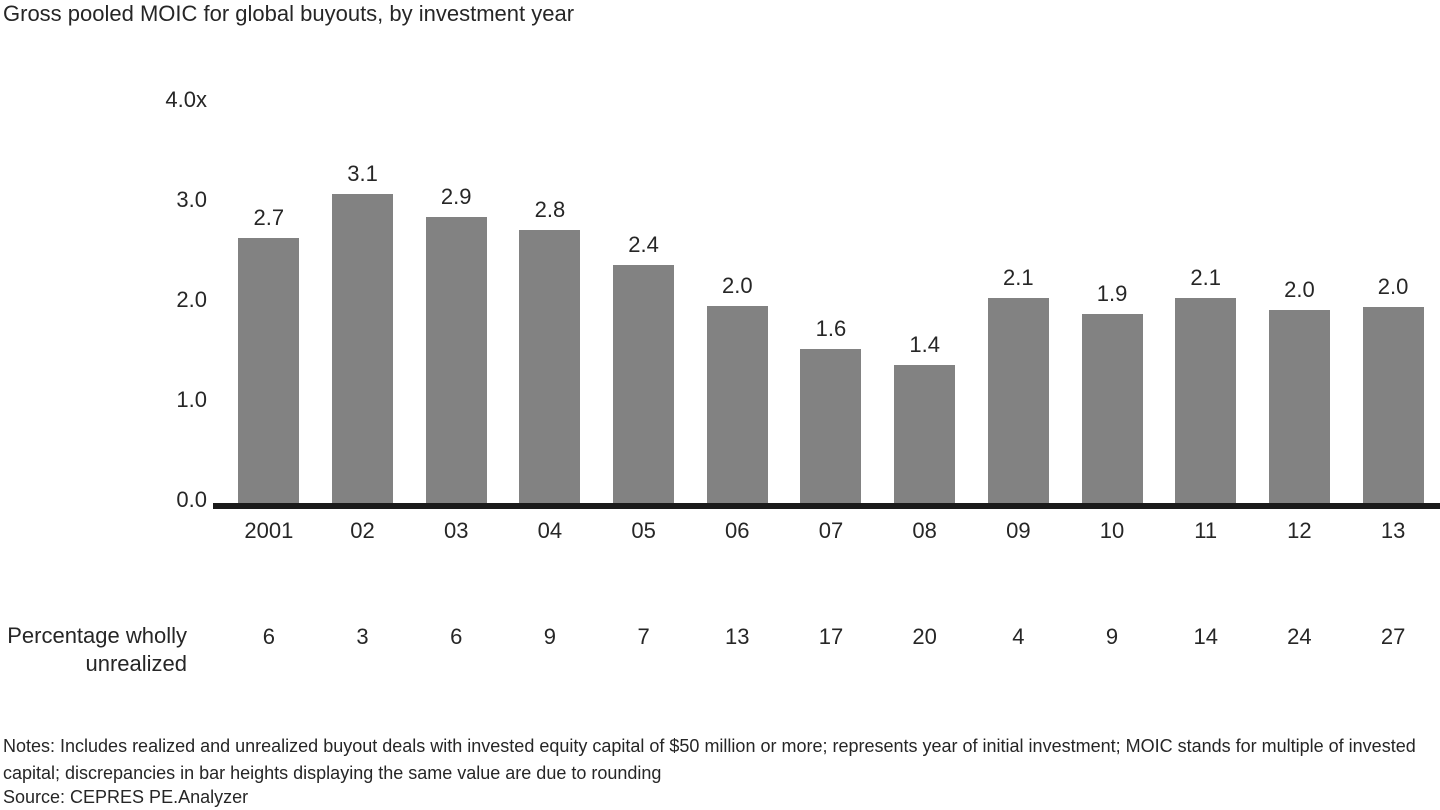  What do you see at coordinates (269, 217) in the screenshot?
I see `bar-value-label: 2.7` at bounding box center [269, 217].